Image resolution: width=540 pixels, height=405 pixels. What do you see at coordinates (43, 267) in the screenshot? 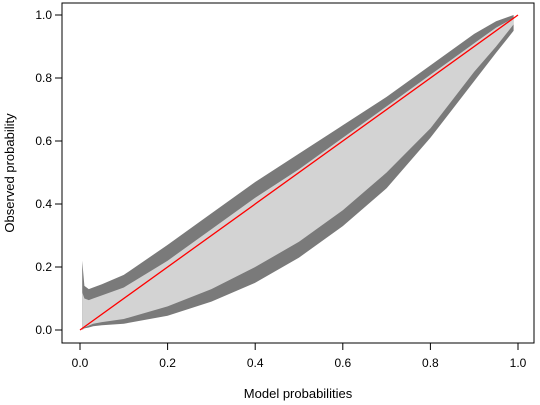
I see `y-tick-label: 0.2` at bounding box center [43, 267].